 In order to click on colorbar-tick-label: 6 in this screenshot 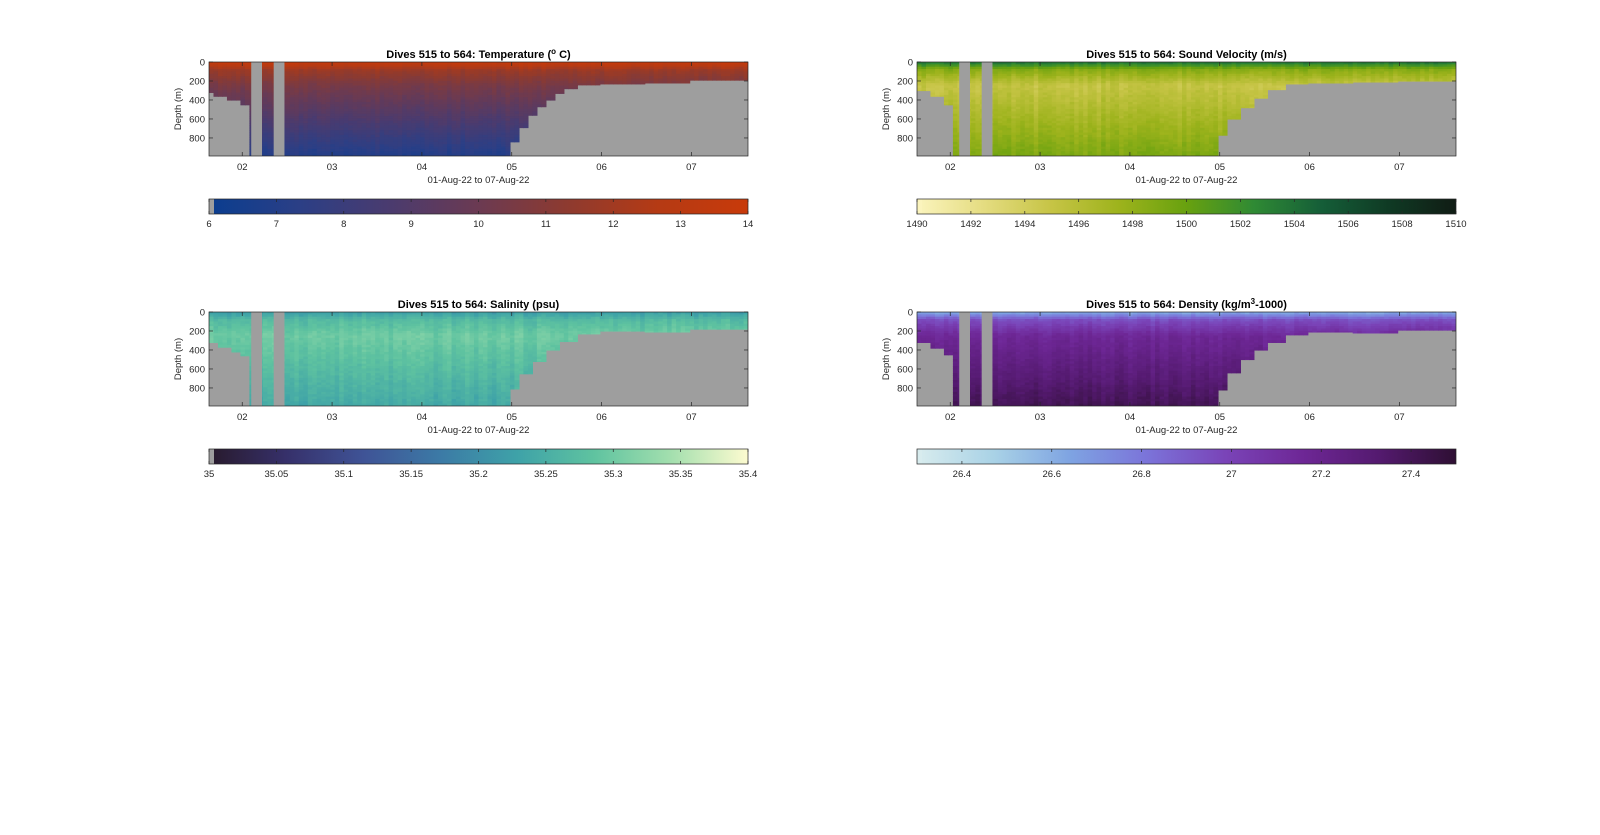, I will do `click(208, 224)`.